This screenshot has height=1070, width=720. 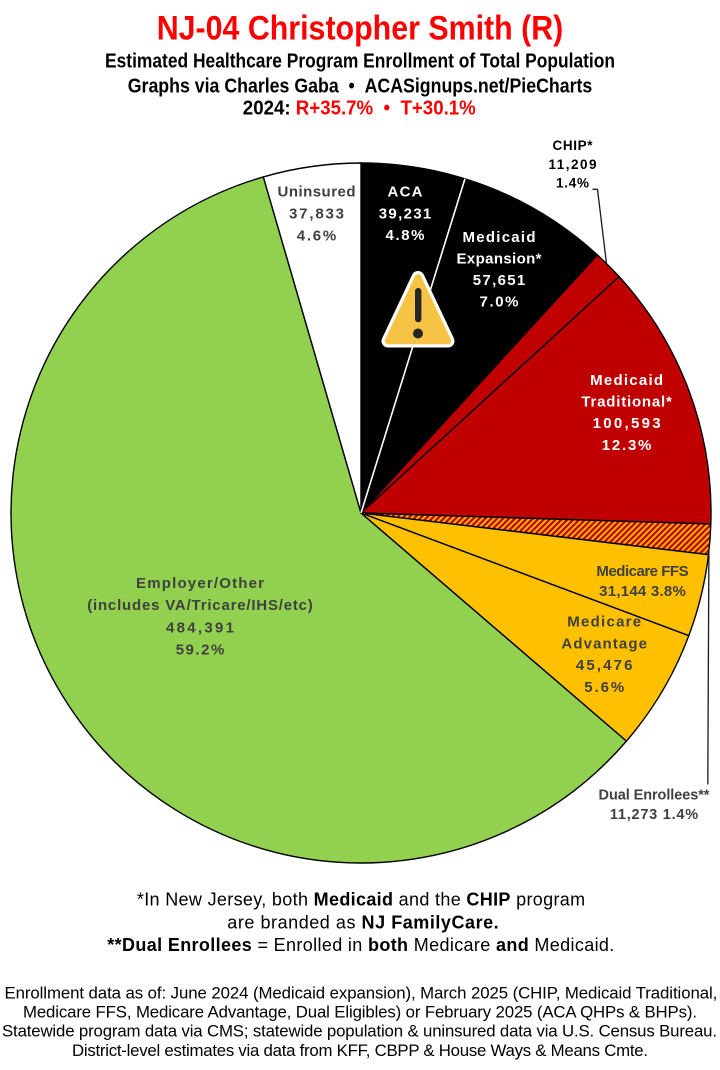 What do you see at coordinates (499, 258) in the screenshot?
I see `svg-text: Expansion*` at bounding box center [499, 258].